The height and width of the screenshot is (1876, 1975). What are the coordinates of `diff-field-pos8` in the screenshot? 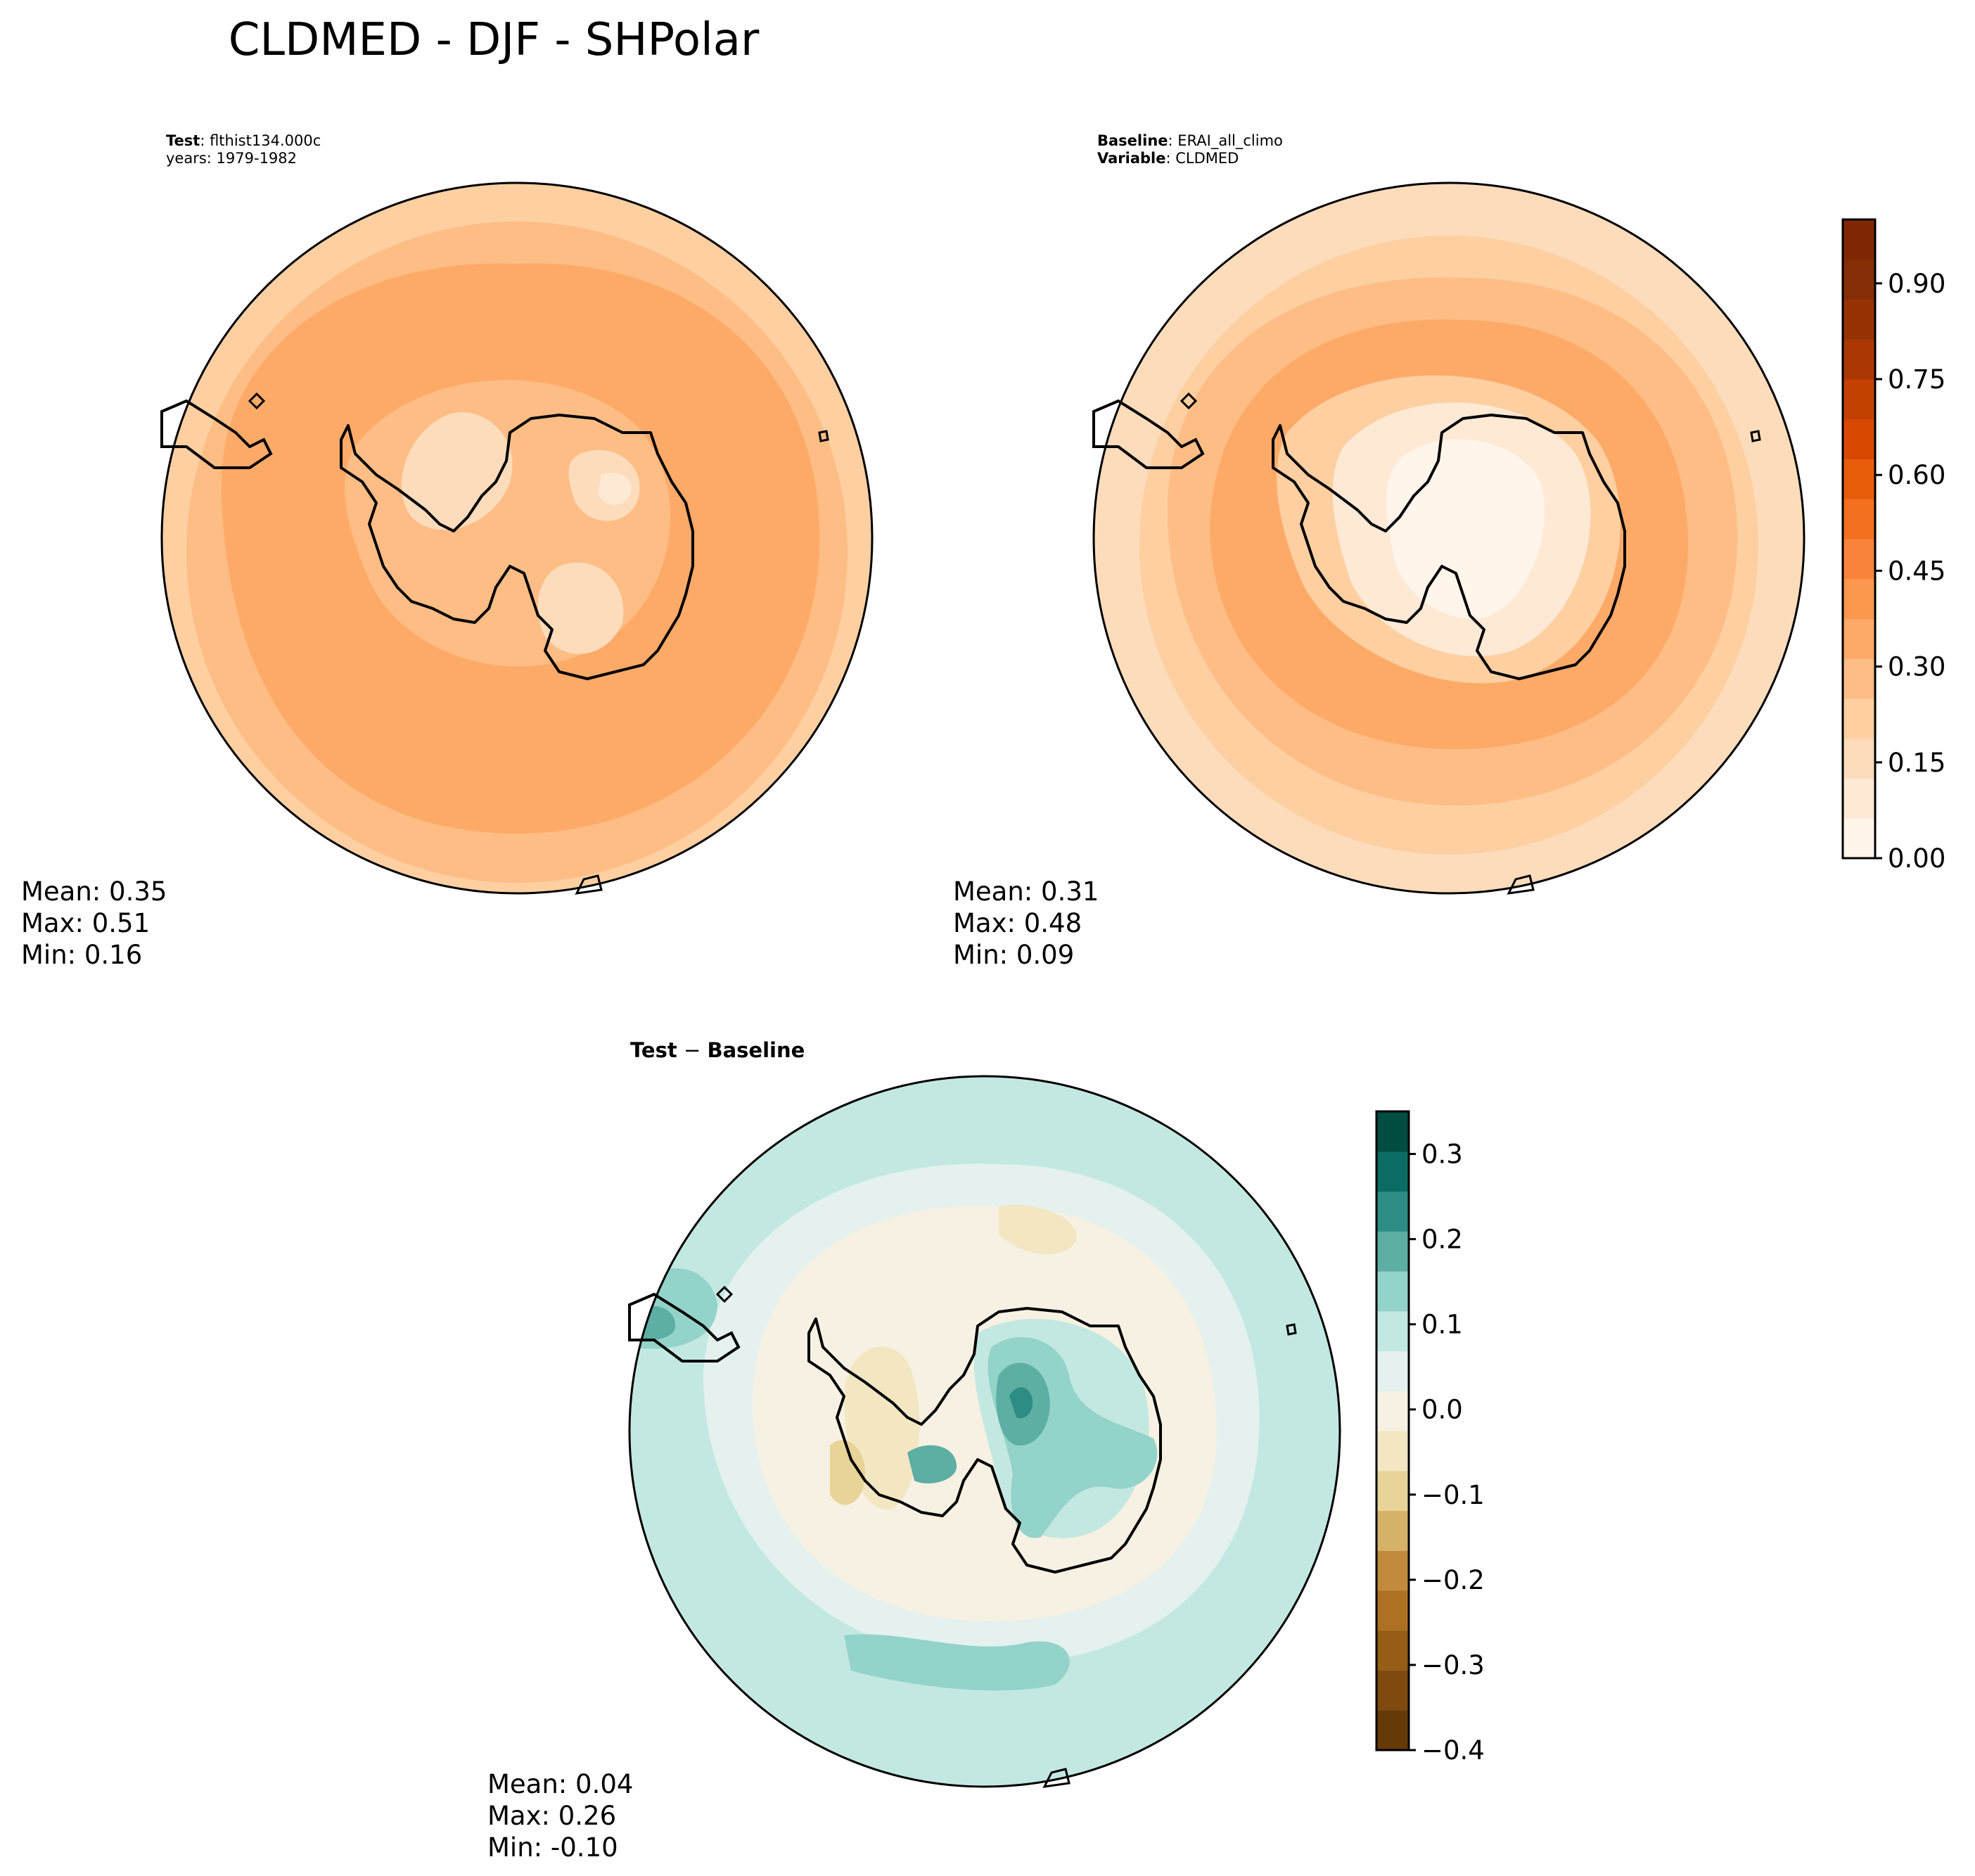 It's located at (957, 1662).